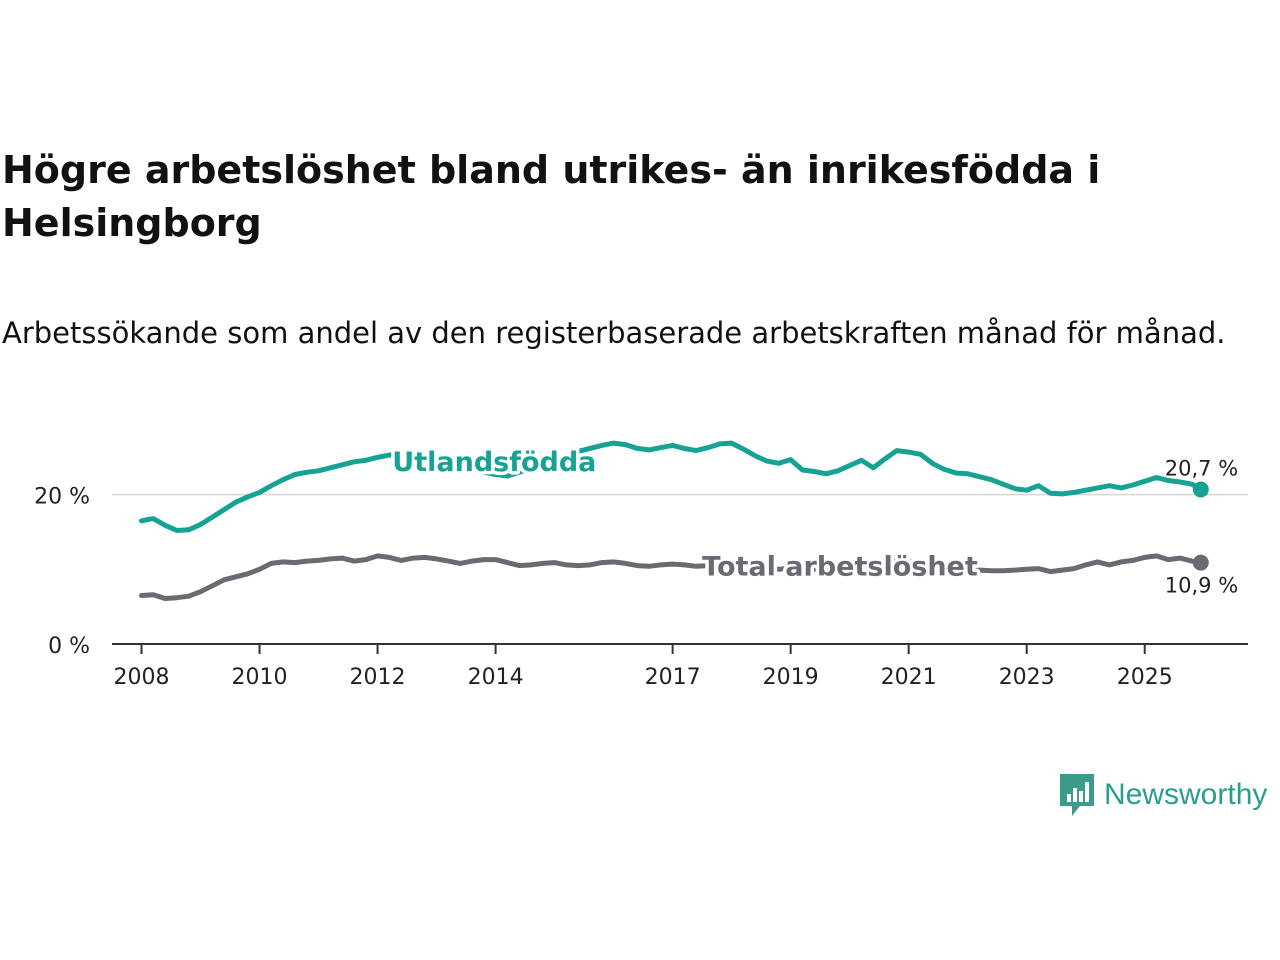 The height and width of the screenshot is (960, 1280). What do you see at coordinates (1186, 794) in the screenshot?
I see `newsworthy-logo-text: Newsworthy` at bounding box center [1186, 794].